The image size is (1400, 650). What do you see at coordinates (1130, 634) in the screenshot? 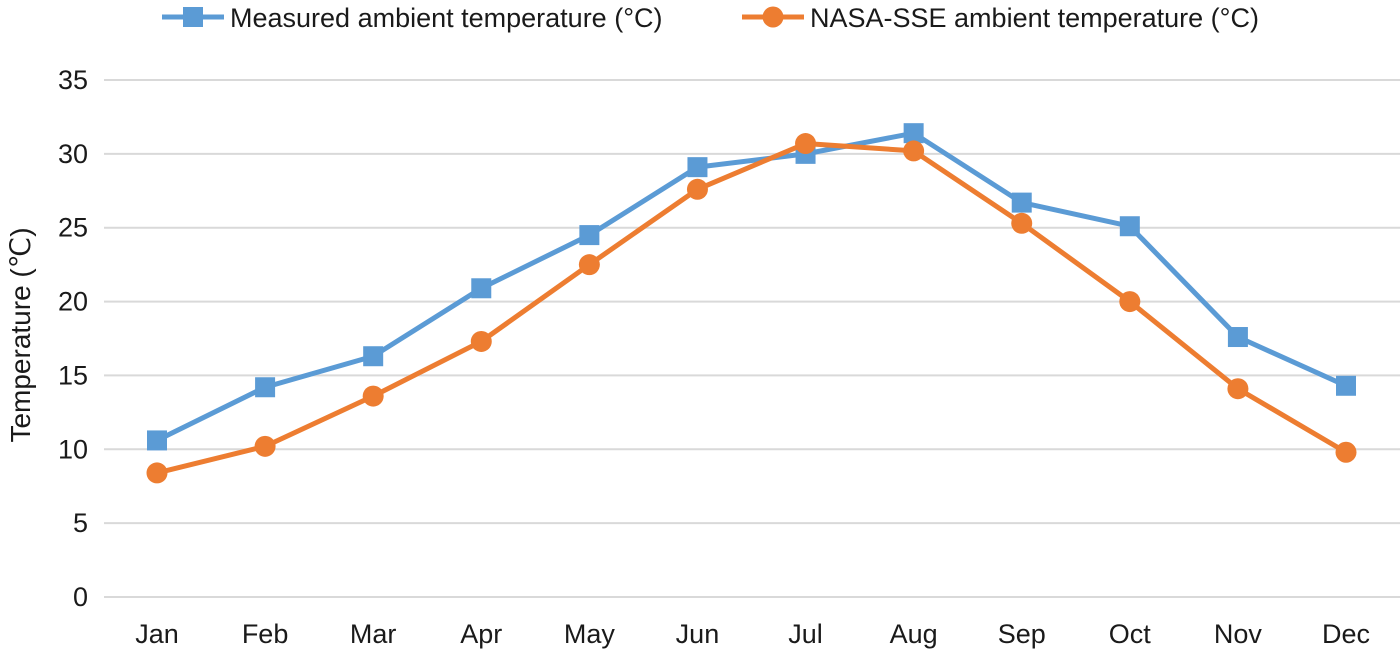
I see `x-tick-label: Oct` at bounding box center [1130, 634].